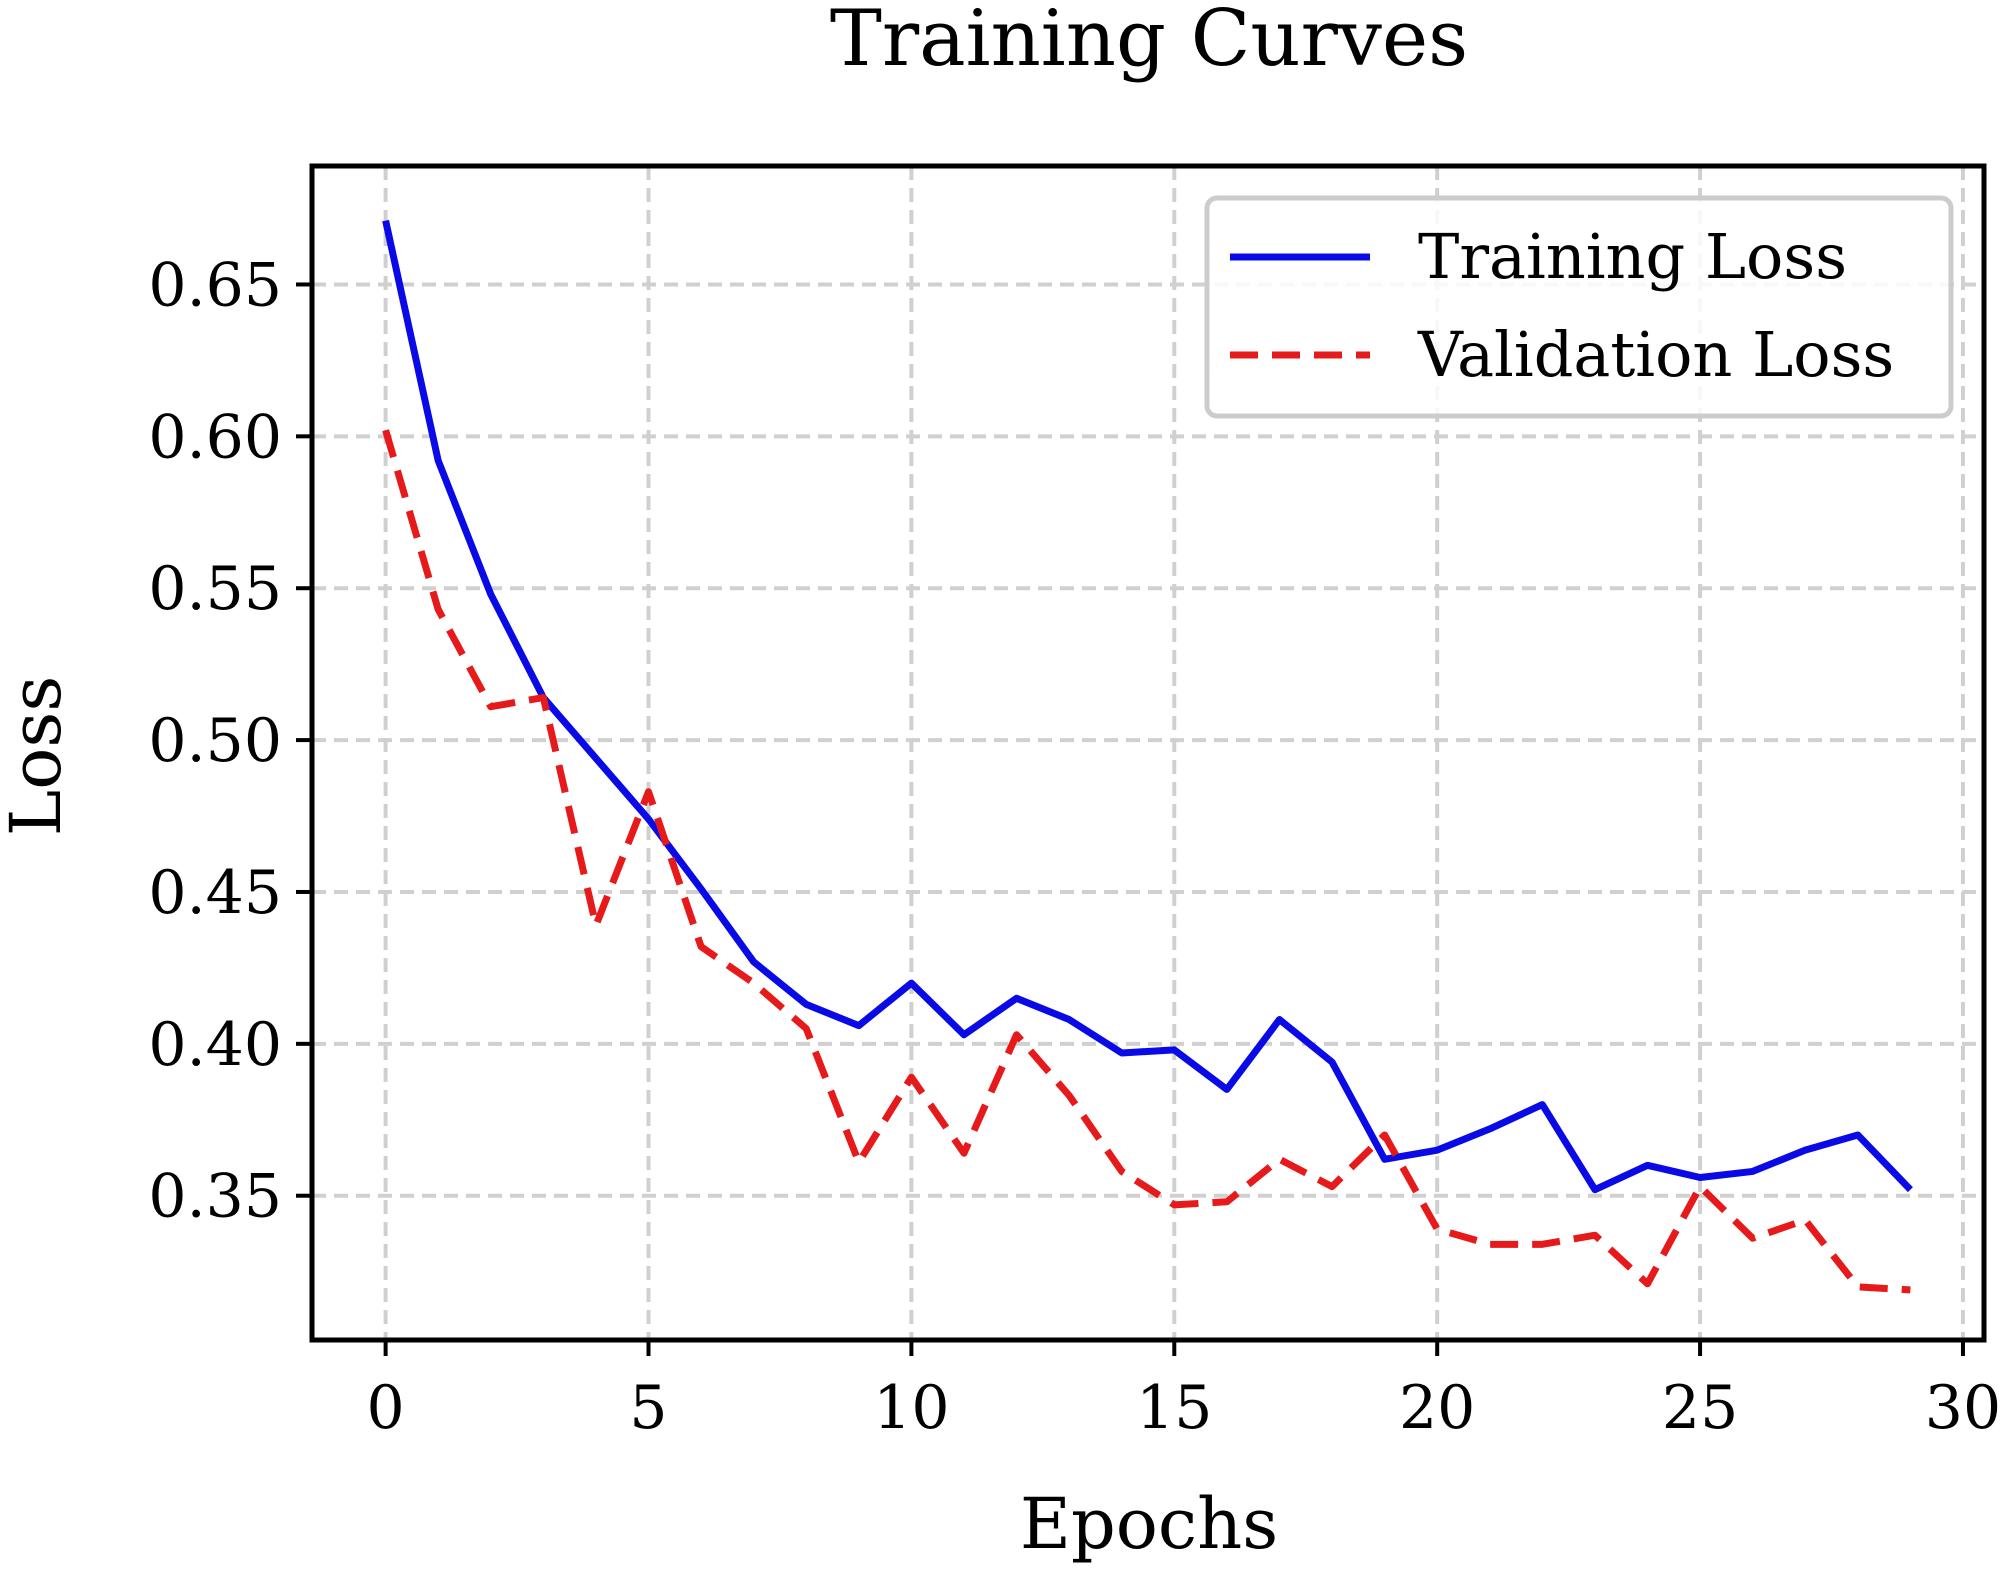 The height and width of the screenshot is (1570, 2000). Describe the element at coordinates (215, 589) in the screenshot. I see `y-tick-label: 0.55` at that location.